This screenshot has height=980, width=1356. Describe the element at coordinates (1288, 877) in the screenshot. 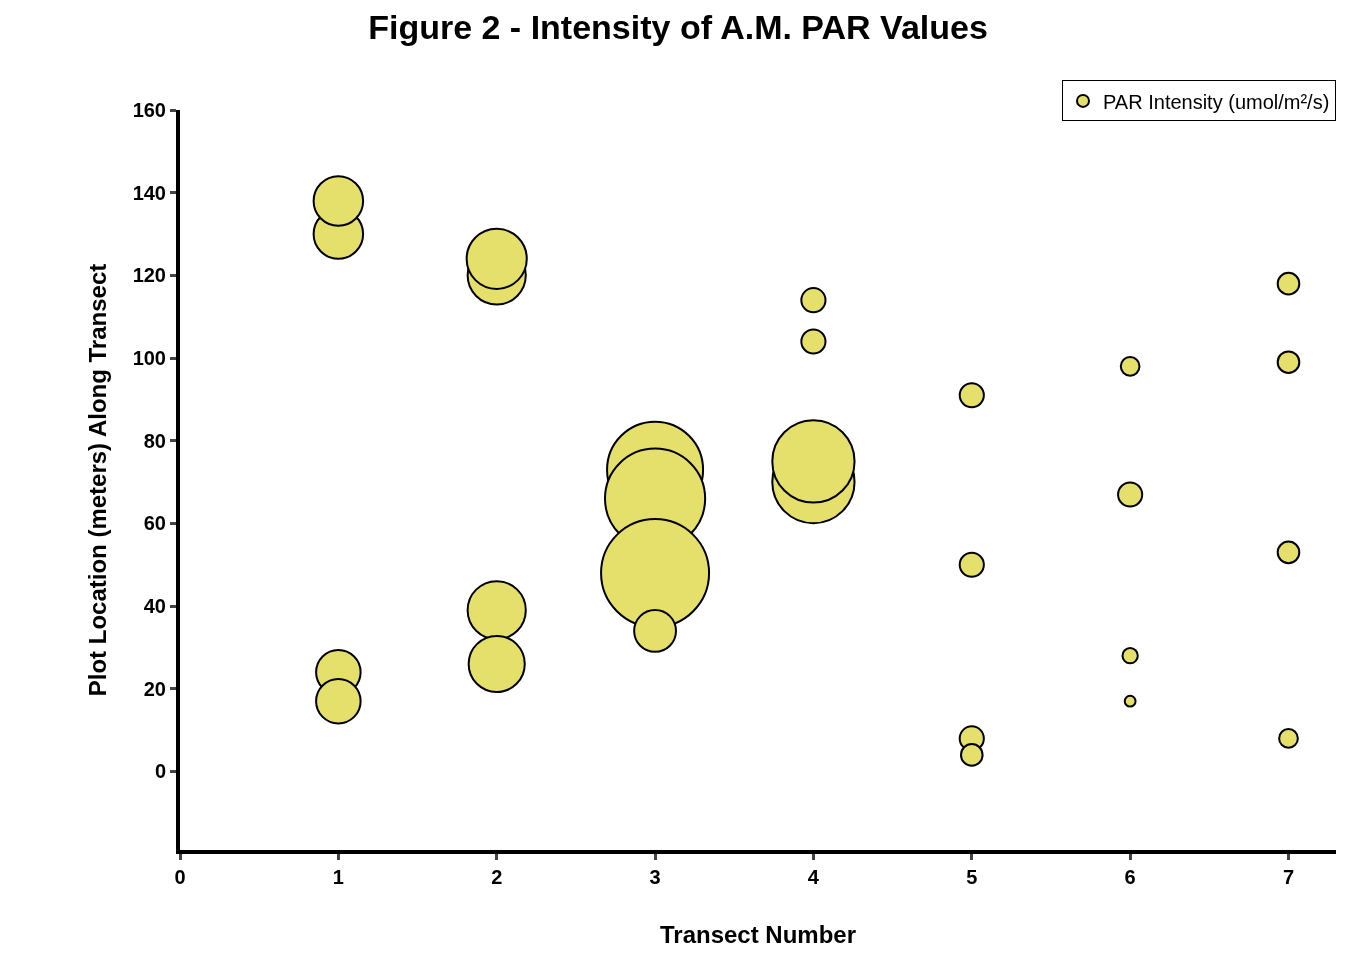

I see `x-tick-label: 7` at that location.